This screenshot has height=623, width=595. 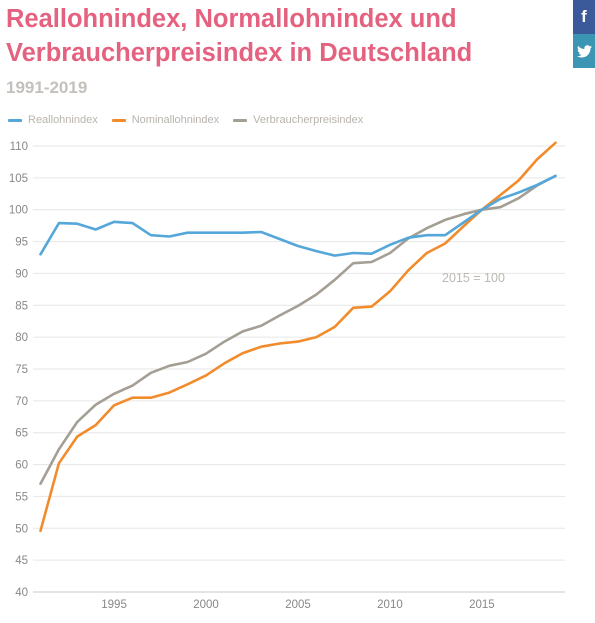 What do you see at coordinates (206, 605) in the screenshot?
I see `x-tick-label: 2000` at bounding box center [206, 605].